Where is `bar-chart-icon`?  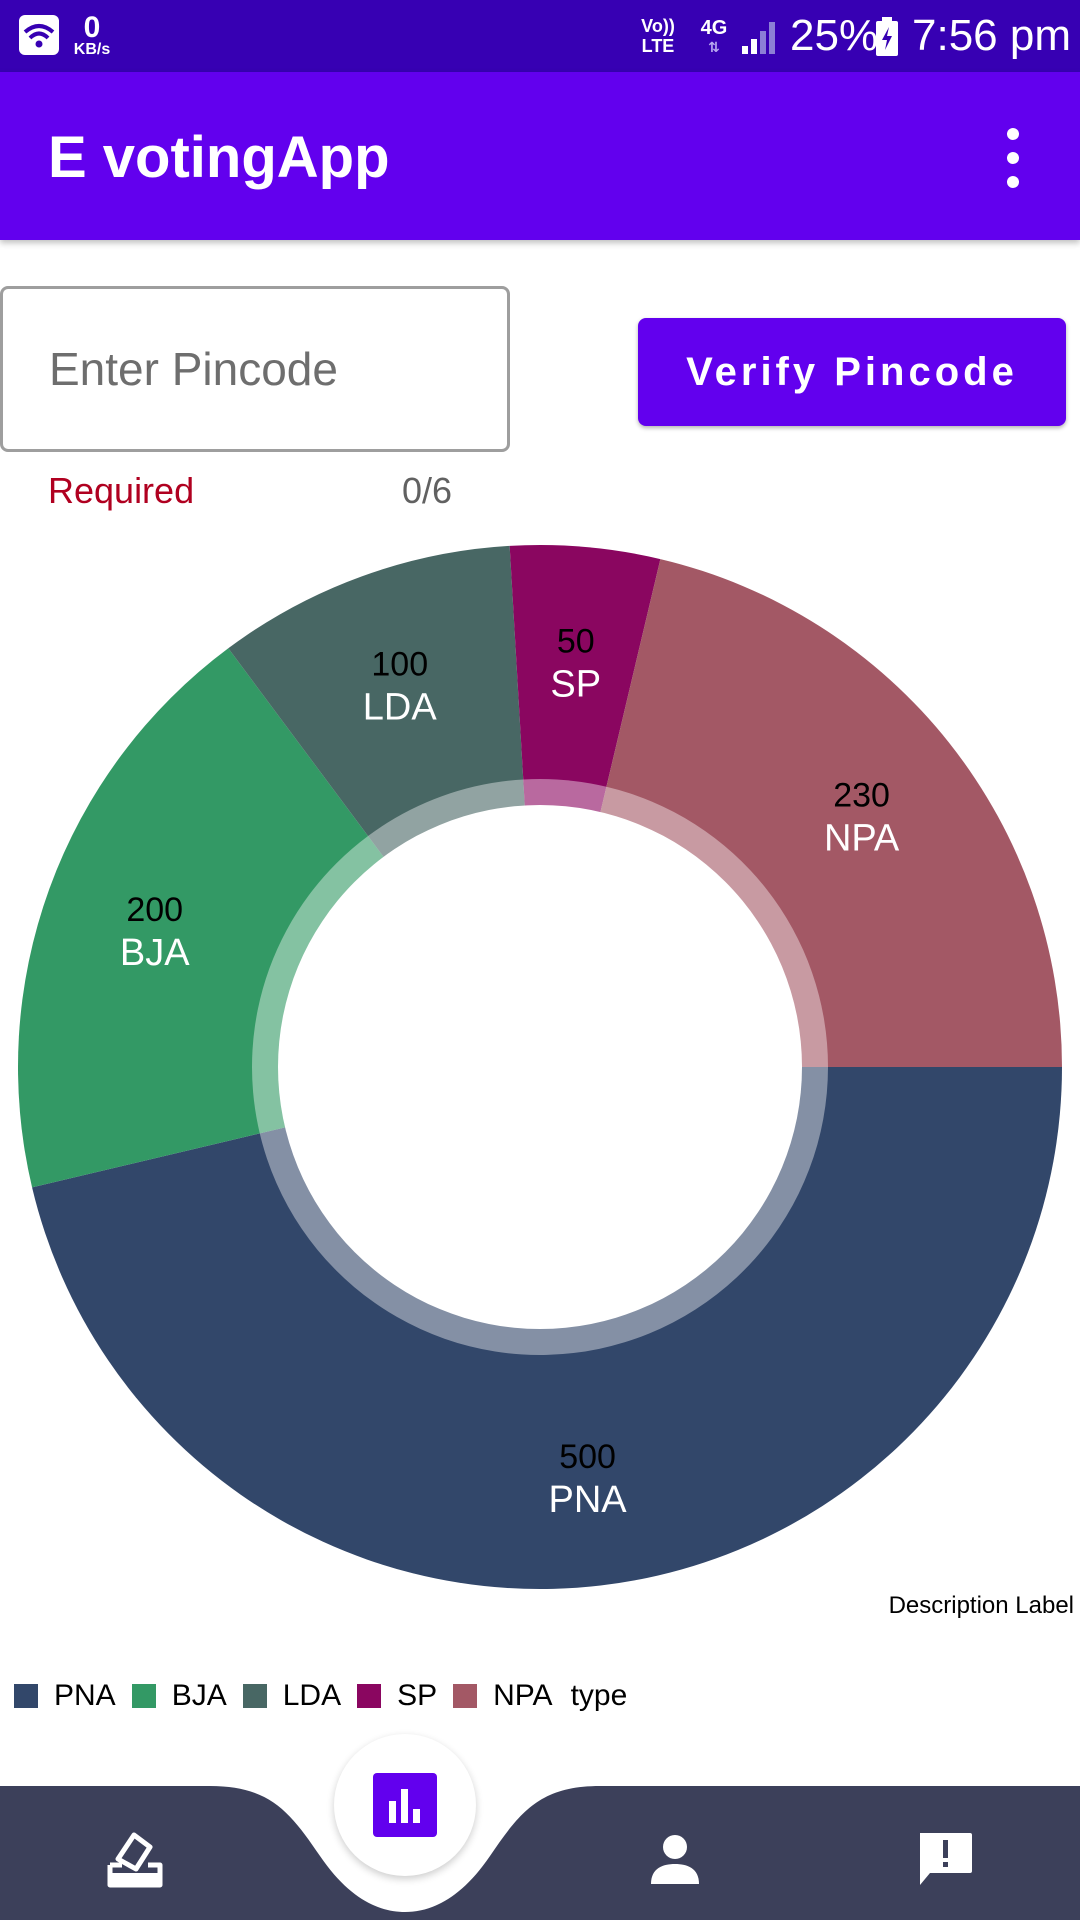 bar-chart-icon is located at coordinates (405, 1805).